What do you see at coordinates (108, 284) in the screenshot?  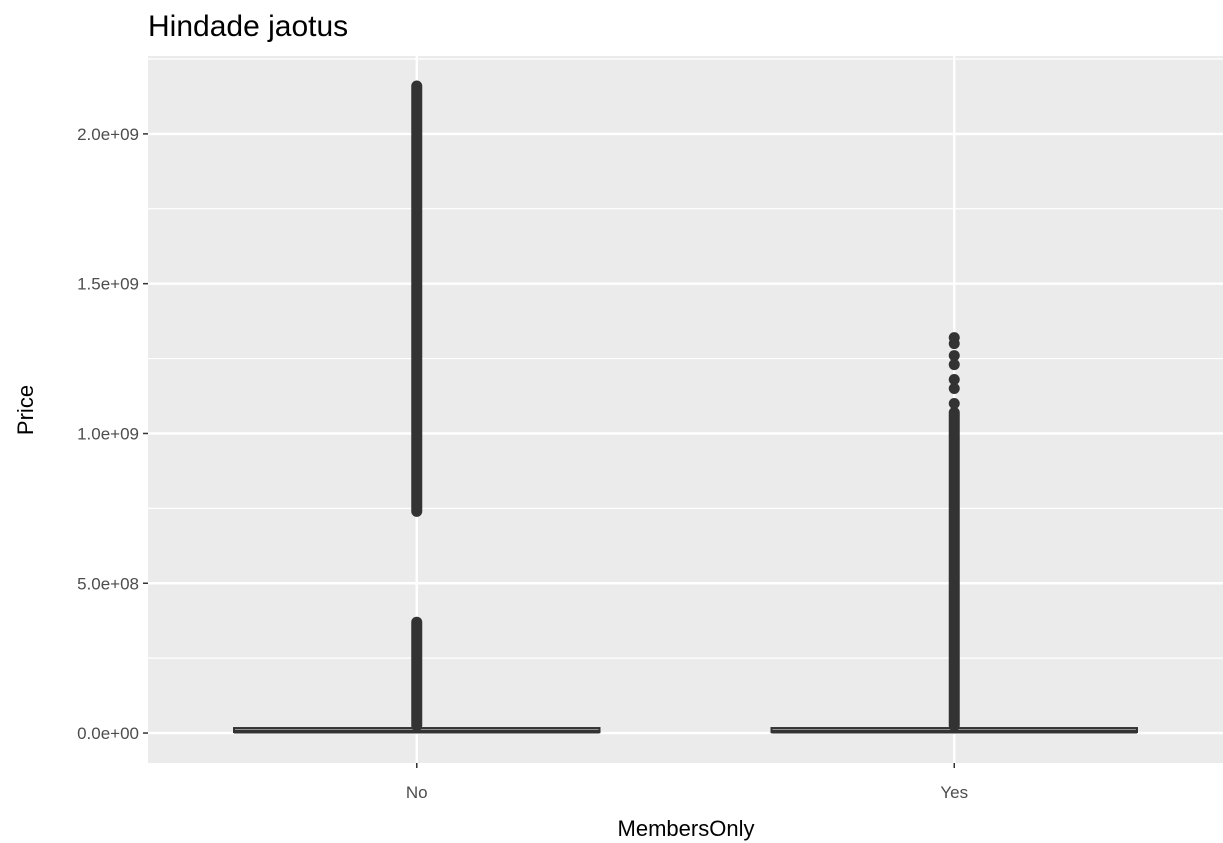 I see `y-tick-label: 1.5e+09` at bounding box center [108, 284].